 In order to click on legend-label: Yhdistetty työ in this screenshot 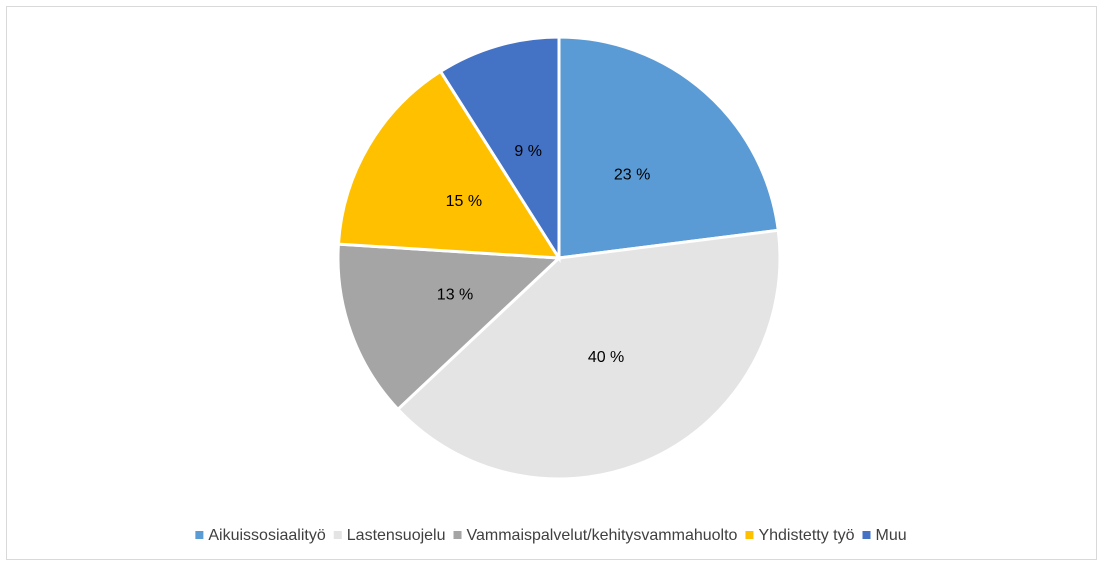, I will do `click(806, 535)`.